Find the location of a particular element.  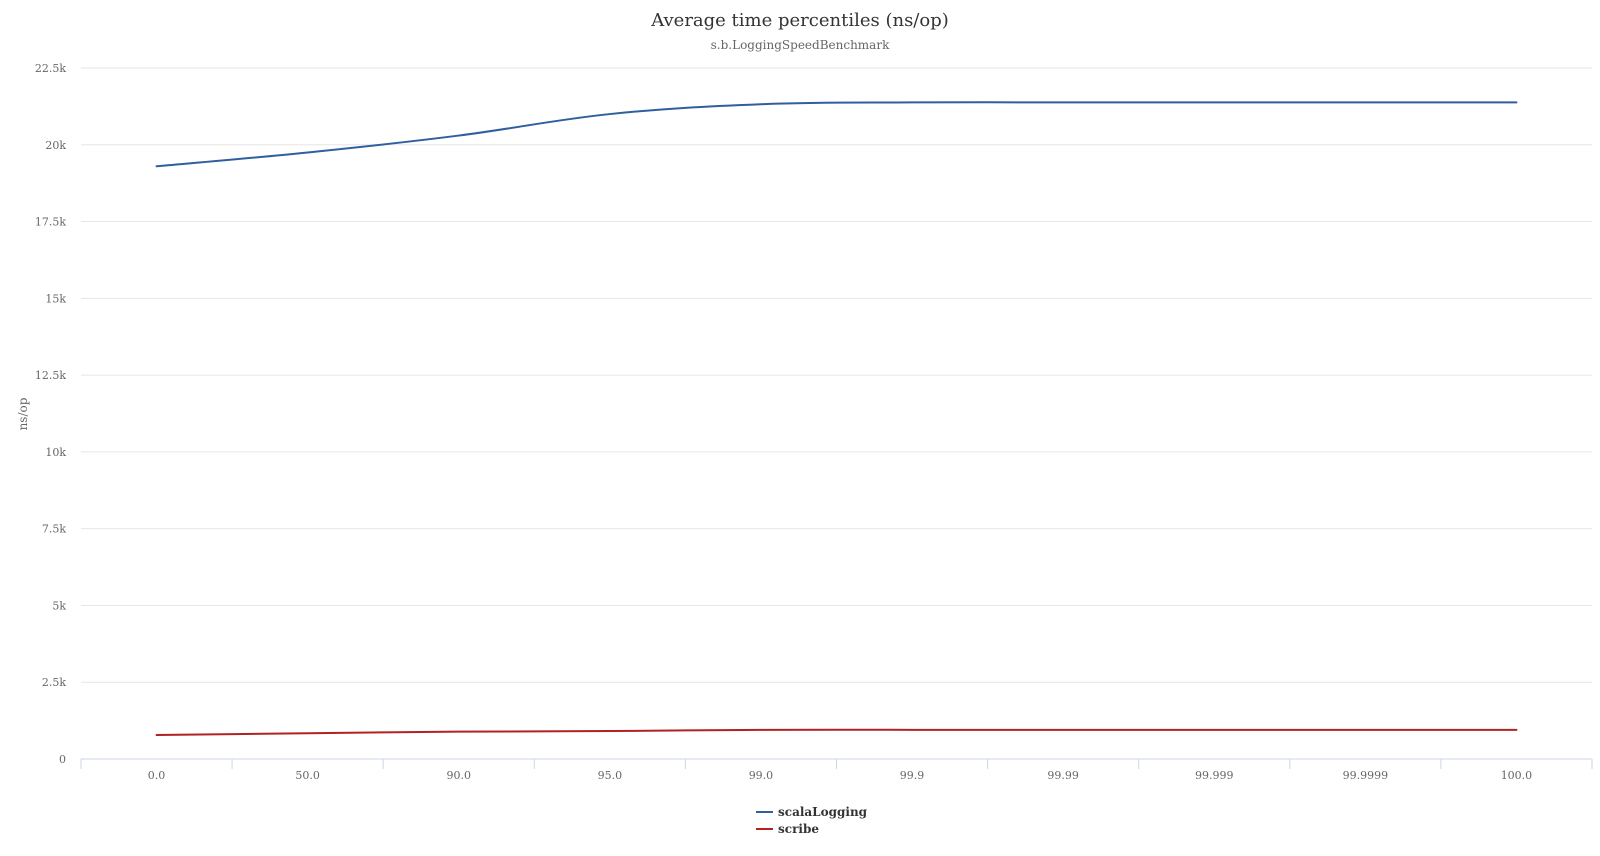

legend-item-scribe: scribe is located at coordinates (787, 829).